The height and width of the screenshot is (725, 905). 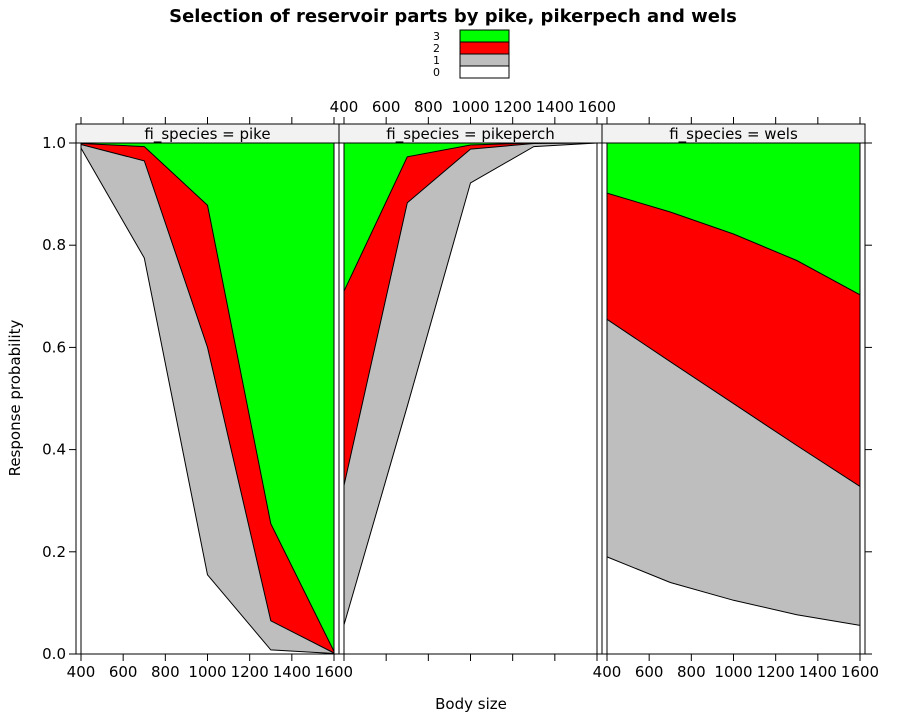 What do you see at coordinates (54, 552) in the screenshot?
I see `y-tick-label: 0.2` at bounding box center [54, 552].